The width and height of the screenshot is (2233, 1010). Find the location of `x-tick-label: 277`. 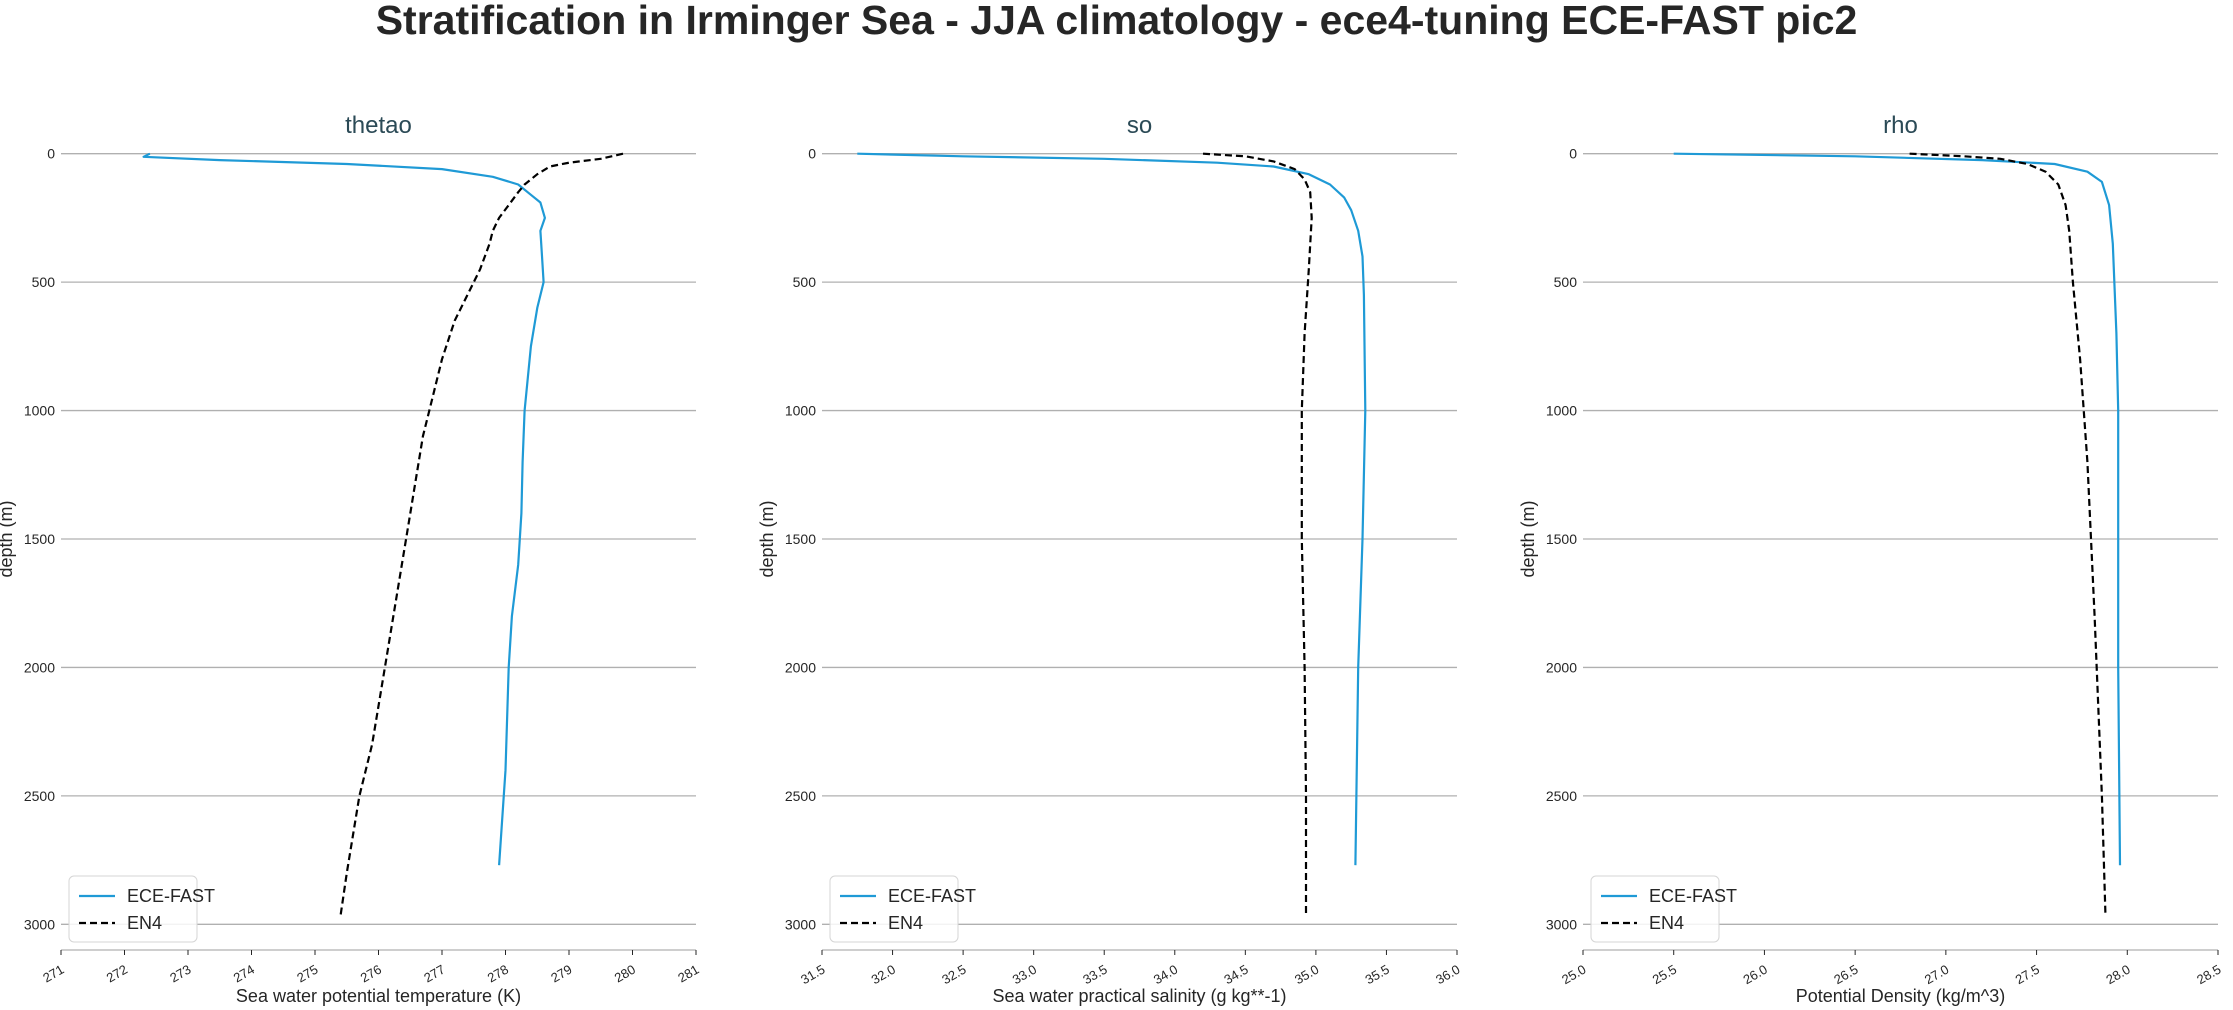

x-tick-label: 277 is located at coordinates (434, 974).